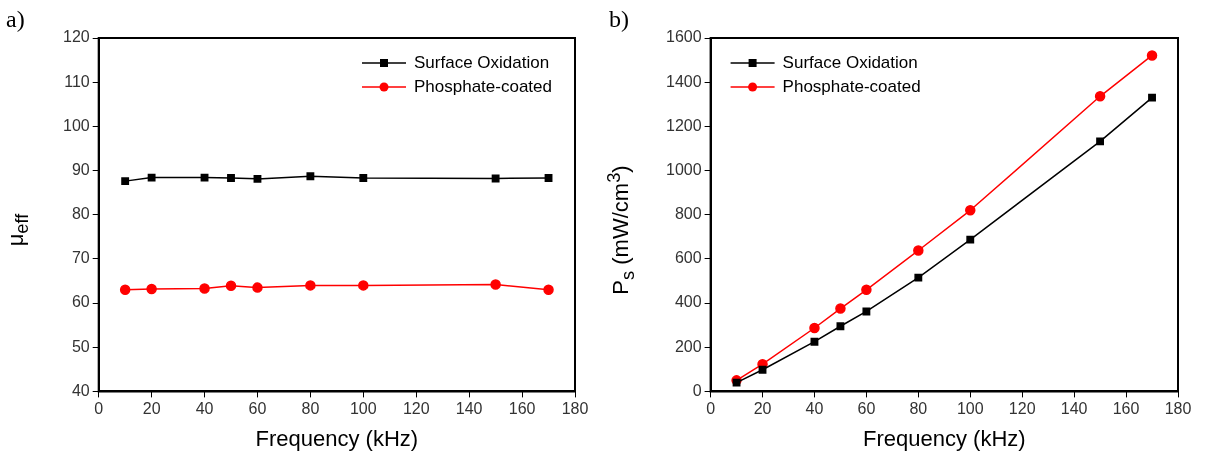  Describe the element at coordinates (76, 37) in the screenshot. I see `y-tick-label: 120` at that location.